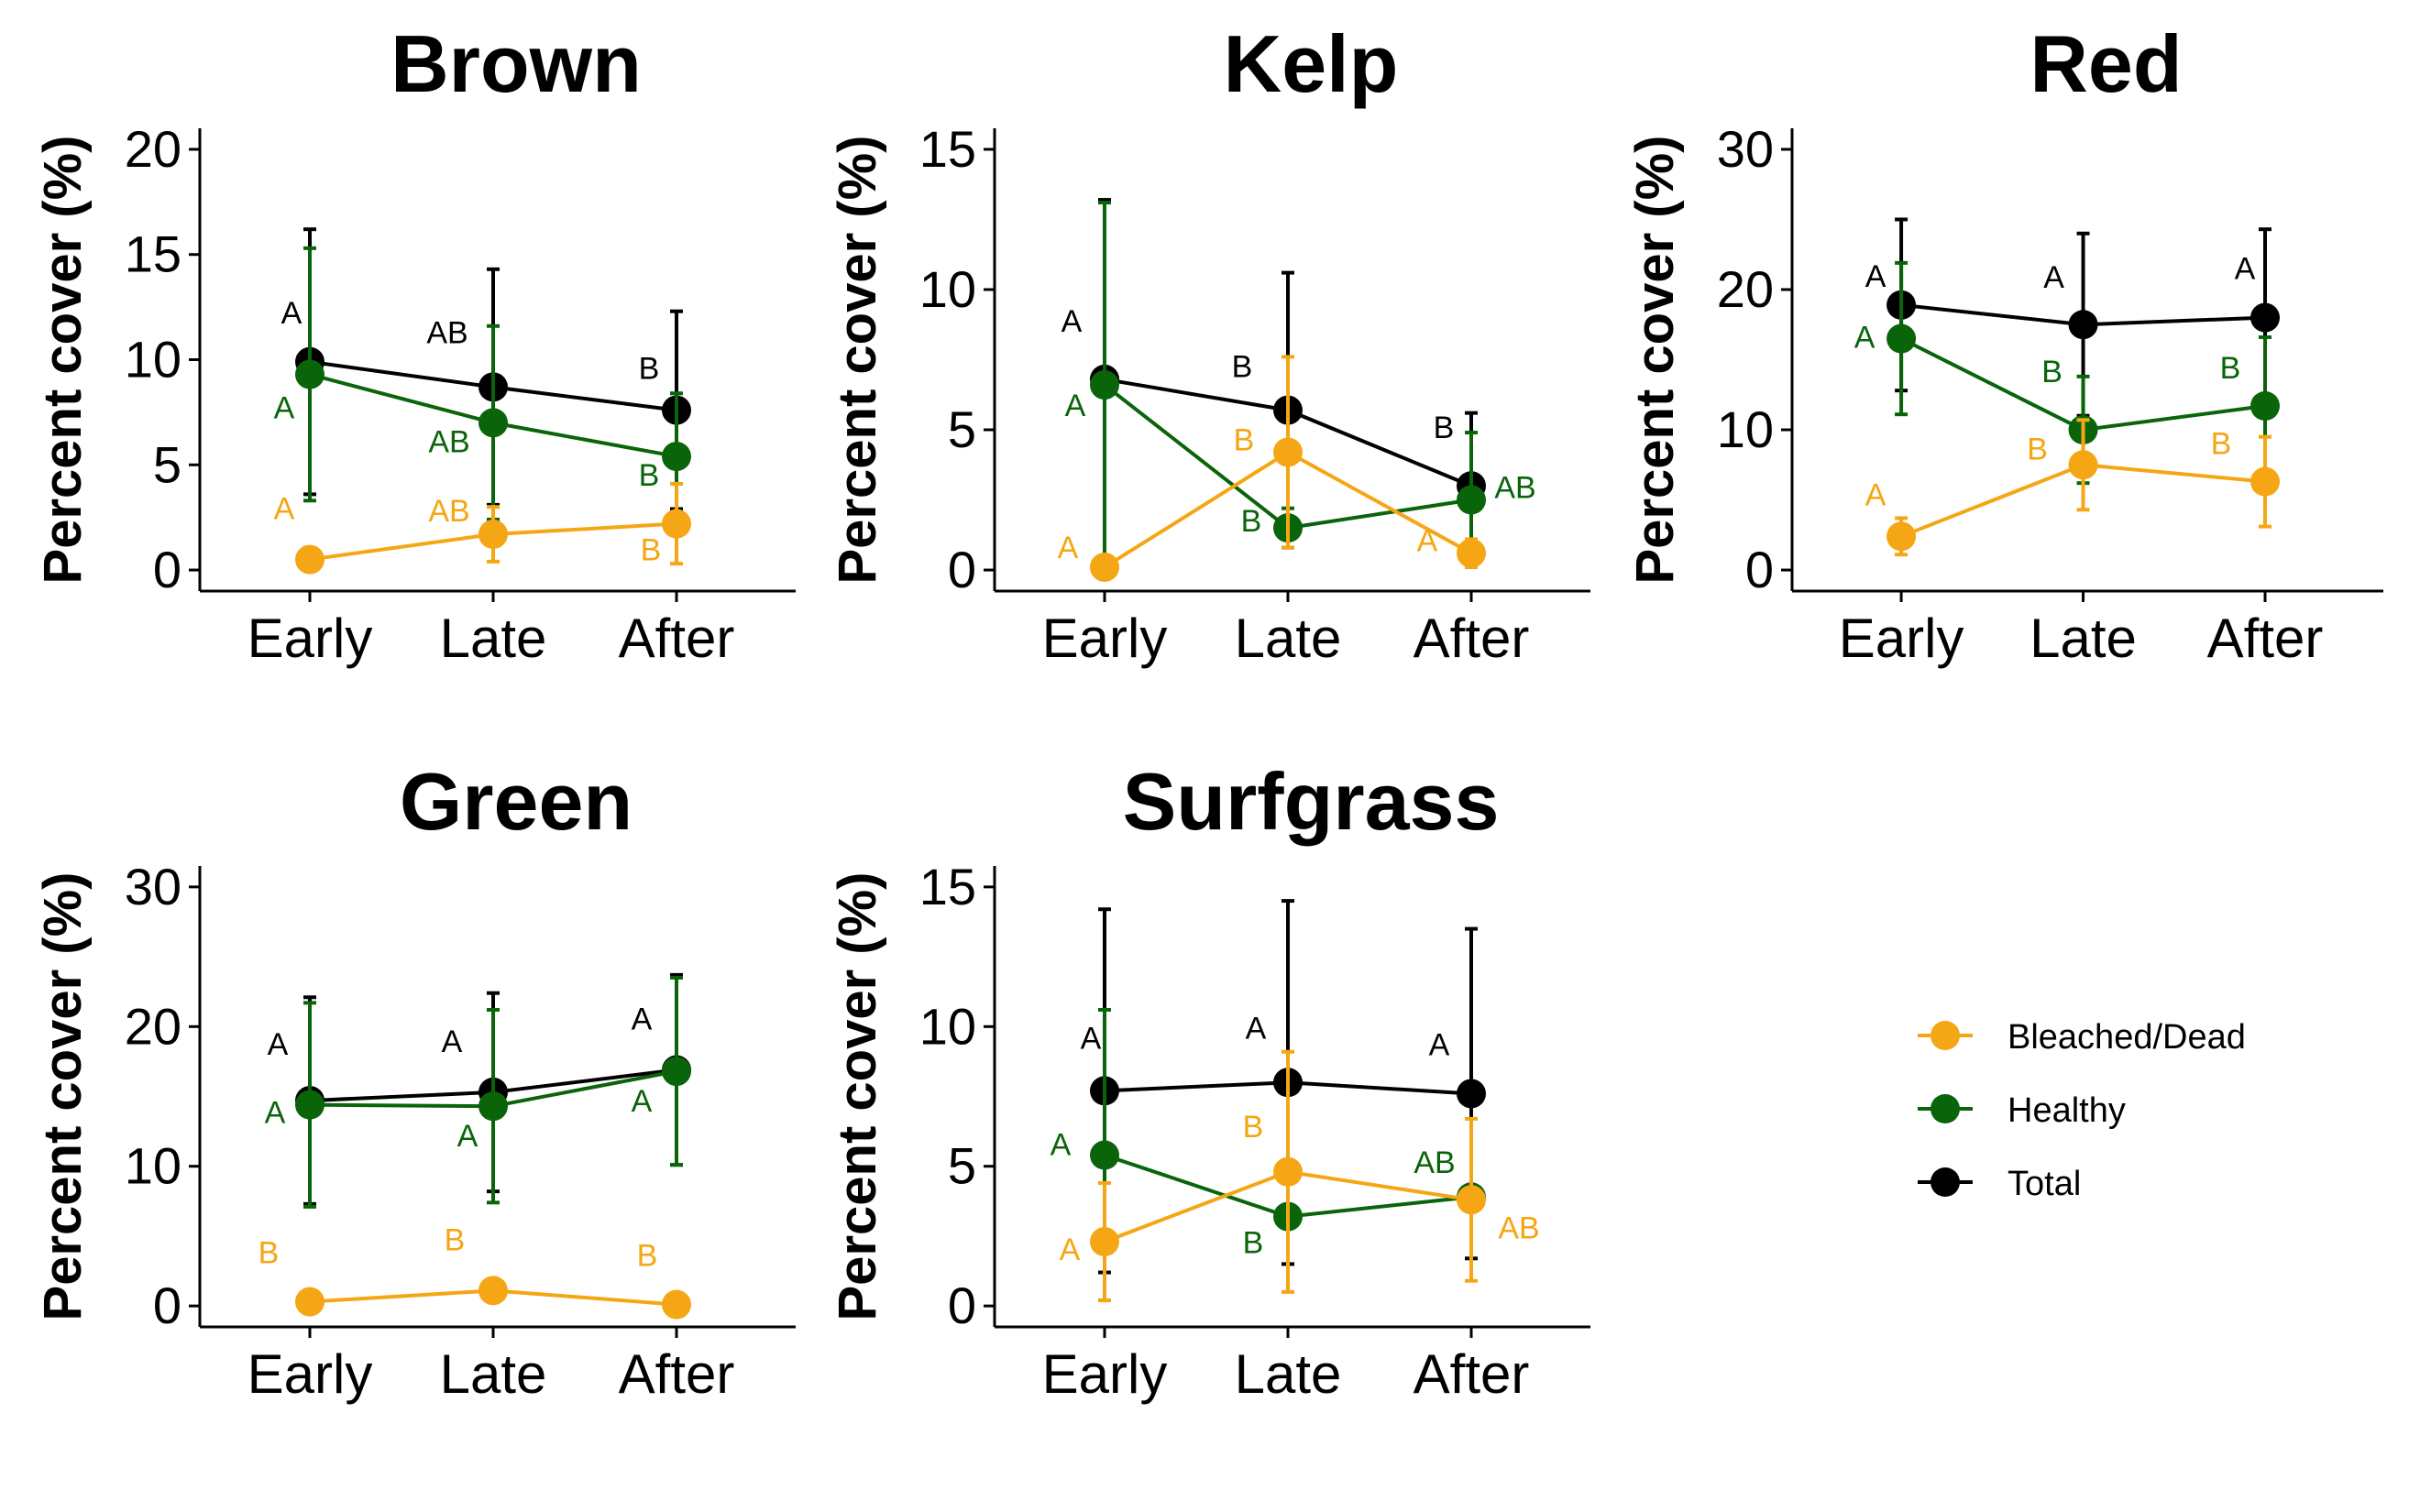 The width and height of the screenshot is (2420, 1512). Describe the element at coordinates (2106, 63) in the screenshot. I see `panel-title: Red` at that location.